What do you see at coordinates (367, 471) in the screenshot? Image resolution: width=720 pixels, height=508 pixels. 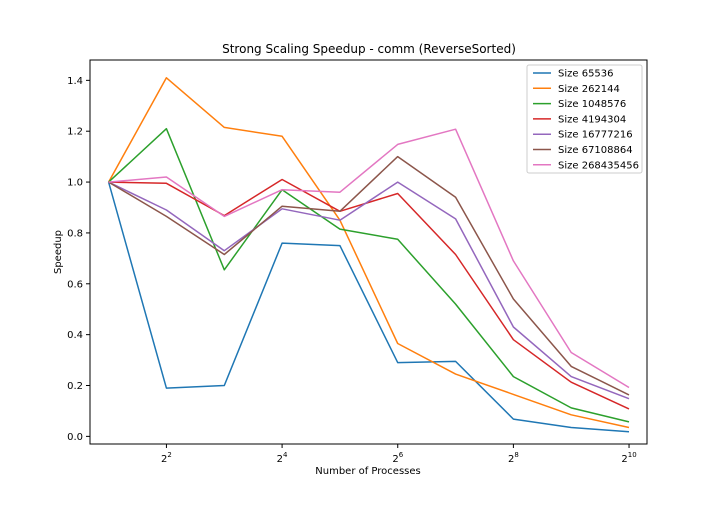 I see `x-axis-label: Number of Processes` at bounding box center [367, 471].